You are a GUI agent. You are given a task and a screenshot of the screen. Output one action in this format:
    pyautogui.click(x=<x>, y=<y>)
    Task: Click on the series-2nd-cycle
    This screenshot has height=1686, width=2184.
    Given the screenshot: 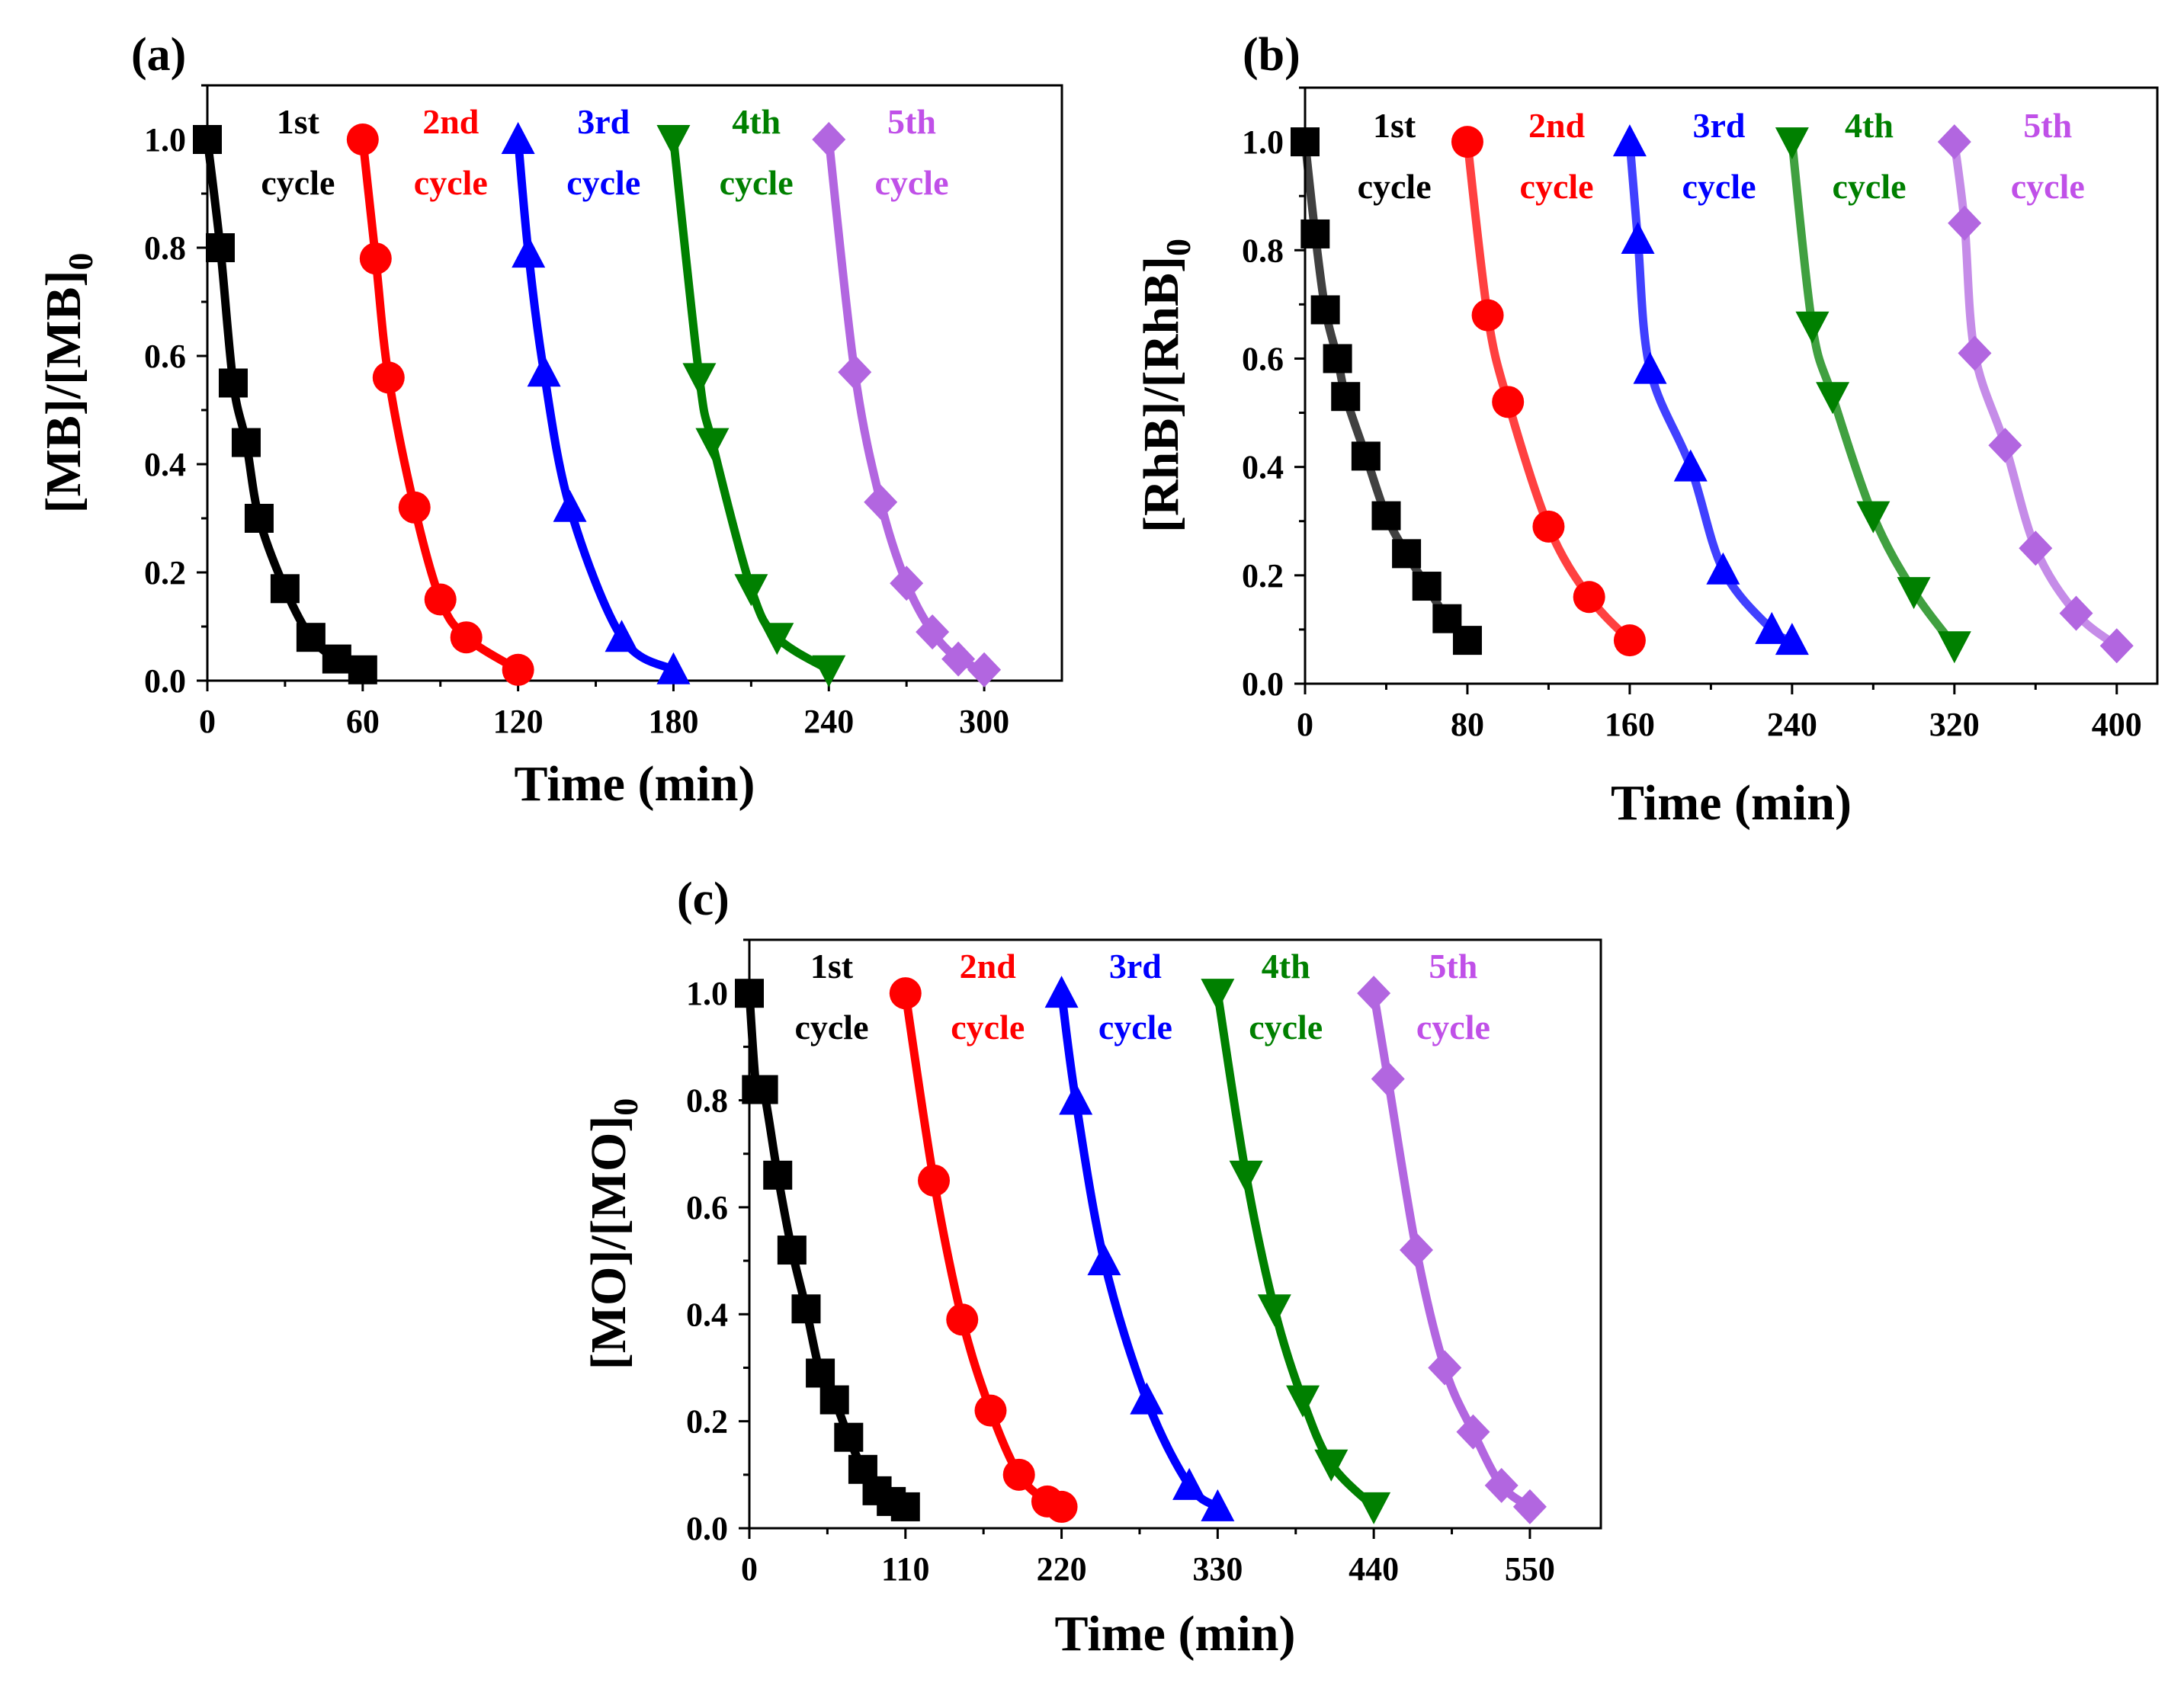 What is the action you would take?
    pyautogui.click(x=440, y=404)
    